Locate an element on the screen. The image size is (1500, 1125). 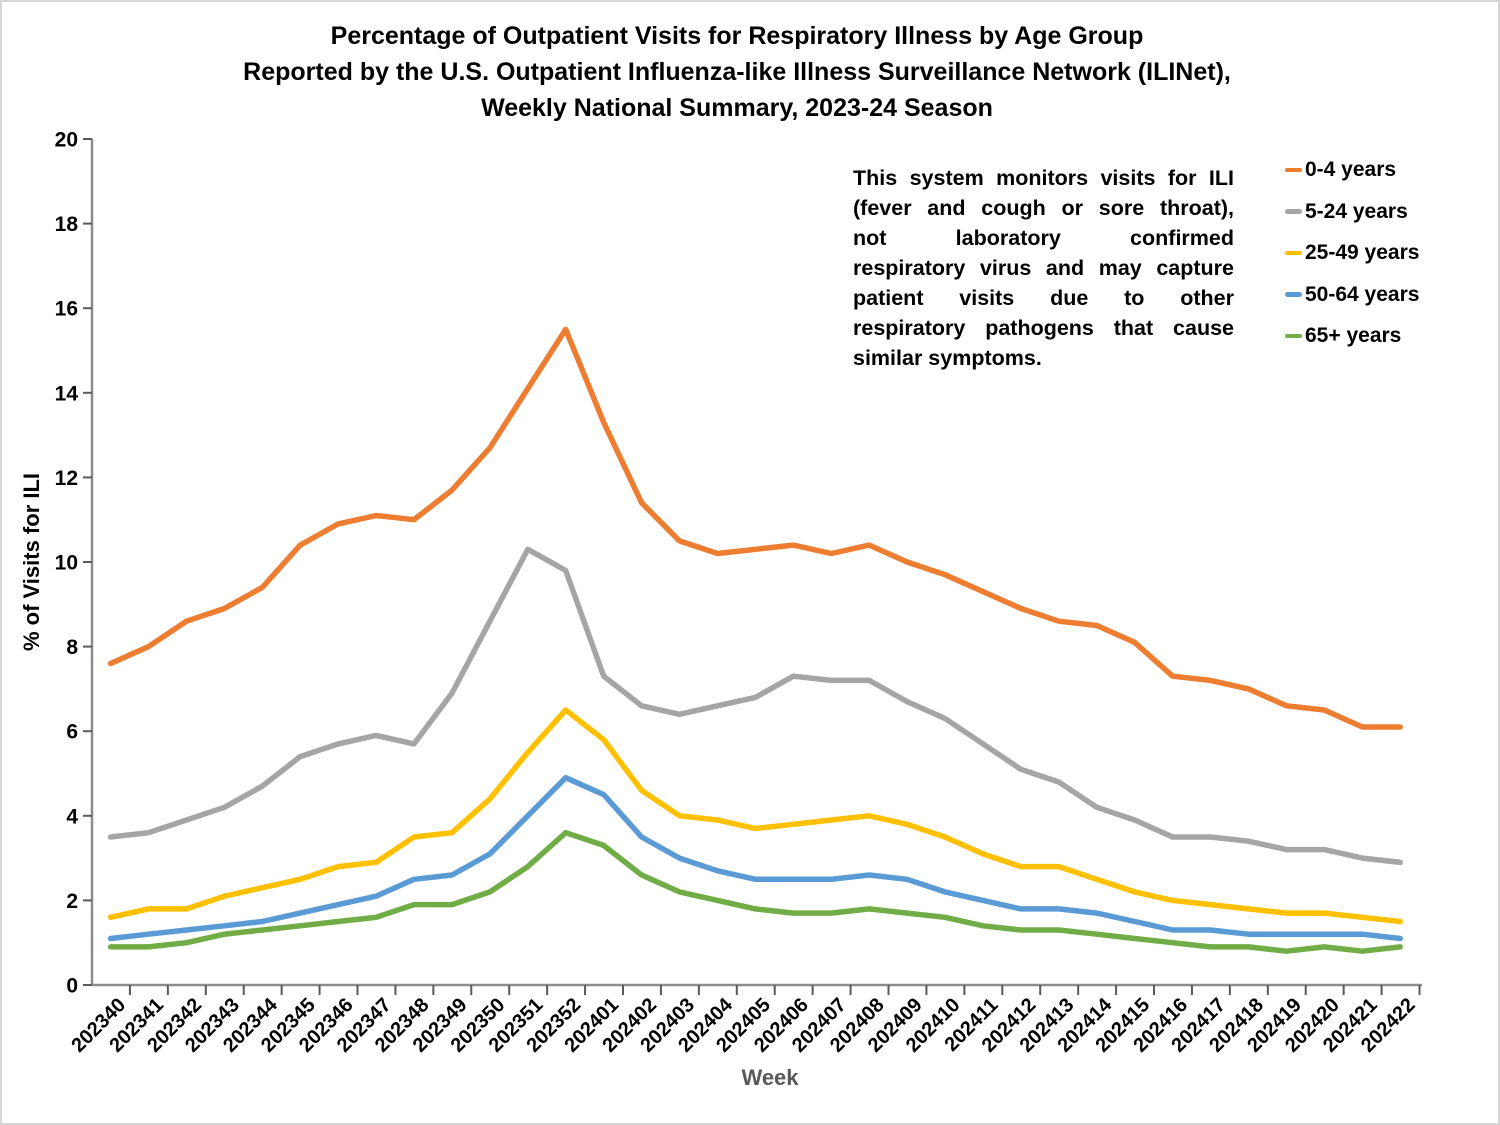
legend-label: 0-4 years is located at coordinates (1351, 169).